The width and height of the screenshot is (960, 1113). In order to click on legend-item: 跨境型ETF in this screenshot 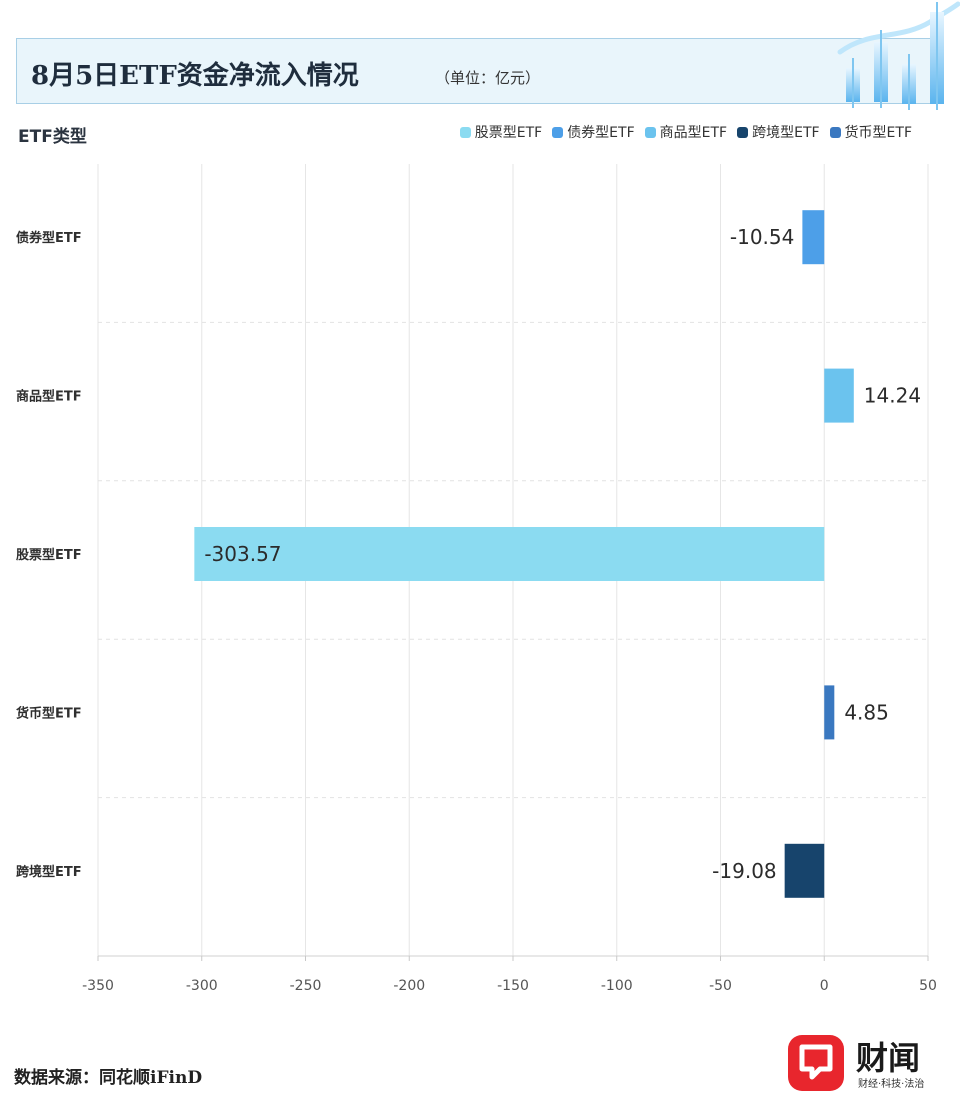, I will do `click(778, 132)`.